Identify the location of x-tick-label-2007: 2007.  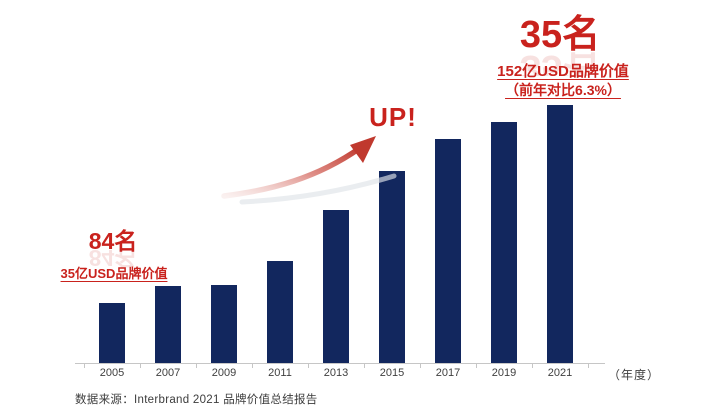
(168, 373).